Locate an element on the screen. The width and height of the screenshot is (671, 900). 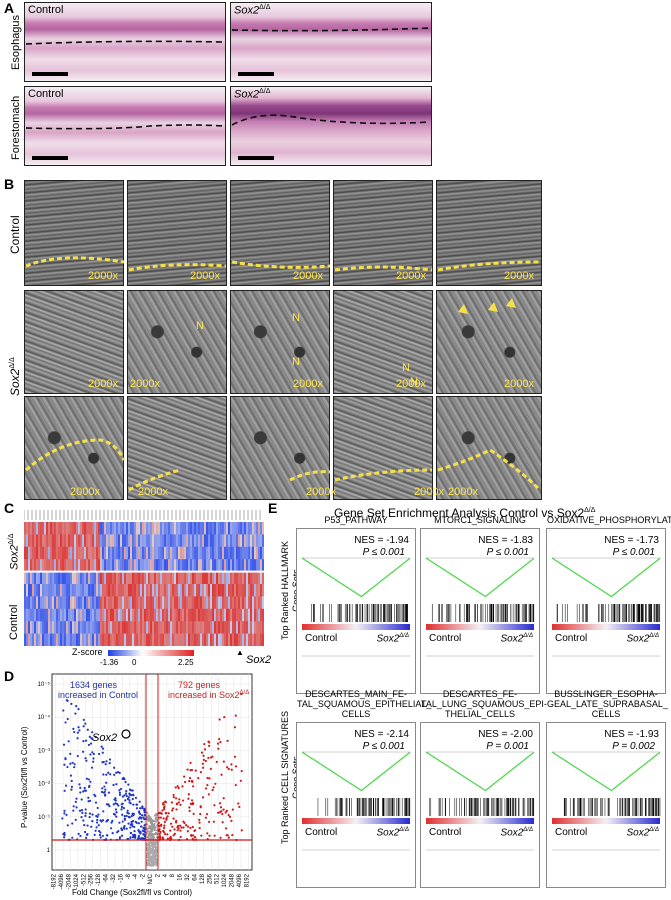
b-mag-4: 2000x is located at coordinates (411, 276).